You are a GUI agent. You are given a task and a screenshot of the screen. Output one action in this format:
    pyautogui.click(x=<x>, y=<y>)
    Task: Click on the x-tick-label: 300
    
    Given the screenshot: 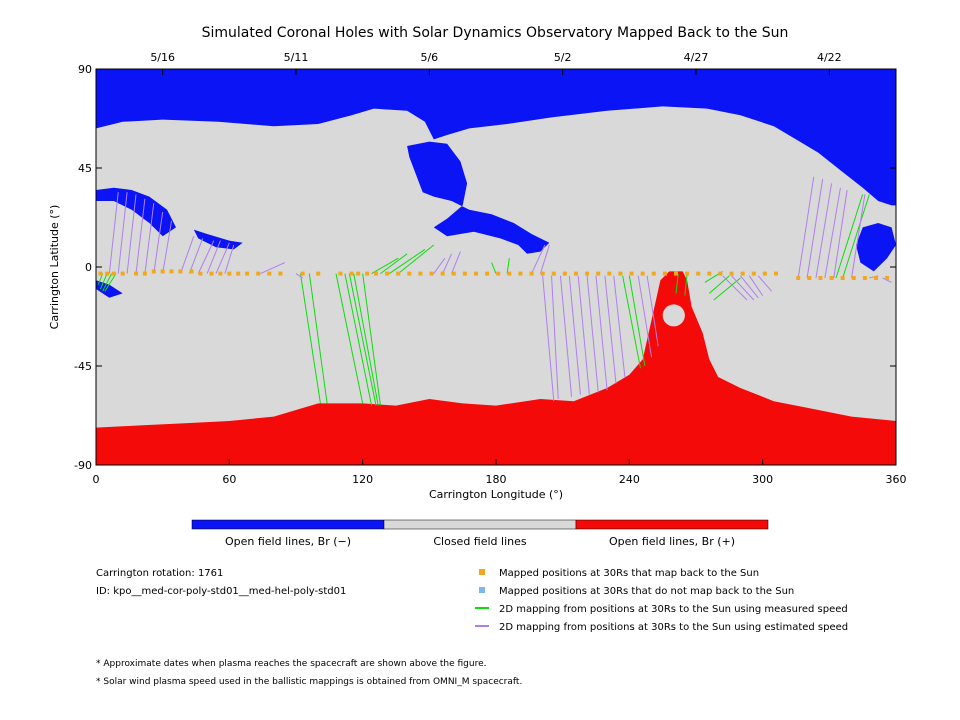 What is the action you would take?
    pyautogui.click(x=762, y=479)
    